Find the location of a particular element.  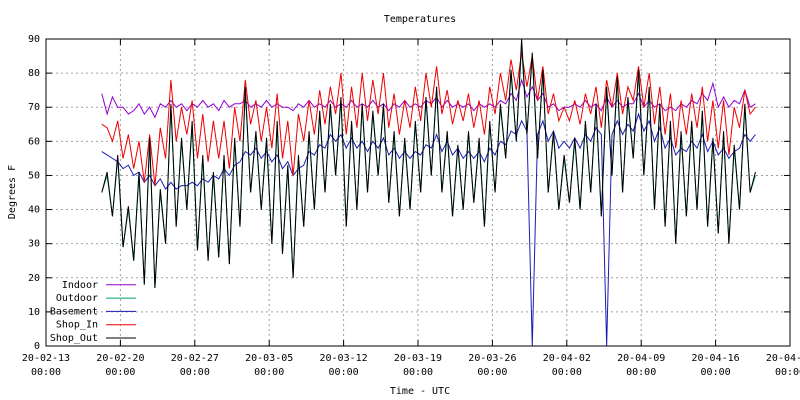

y-tick-label: 10 is located at coordinates (34, 312).